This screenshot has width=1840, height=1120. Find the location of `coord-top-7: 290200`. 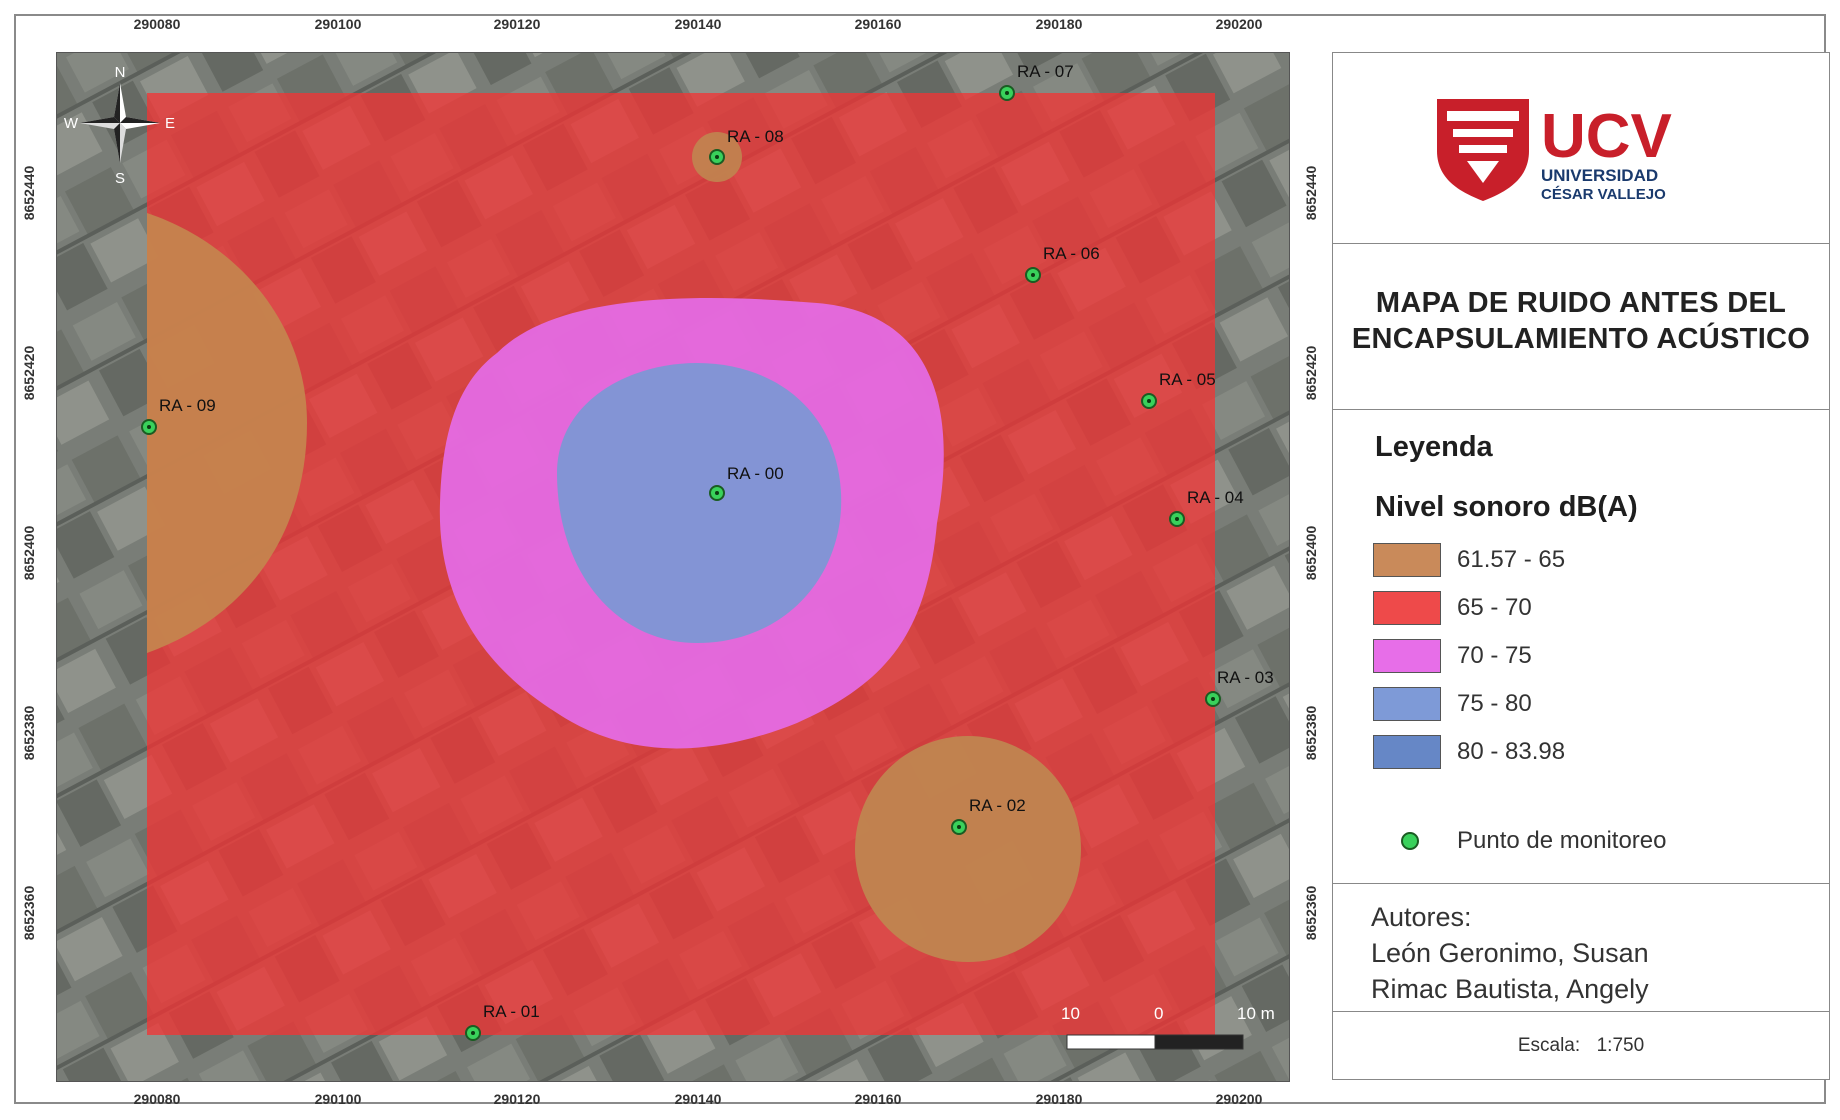

coord-top-7: 290200 is located at coordinates (1239, 24).